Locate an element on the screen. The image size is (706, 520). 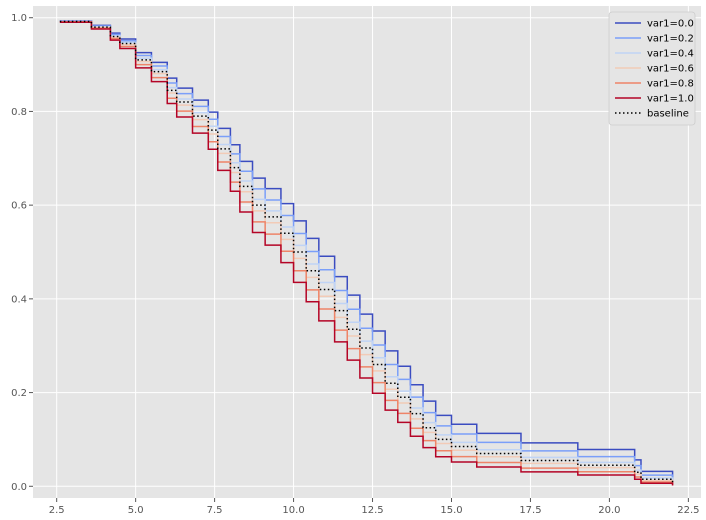
legend-label: var1=0.2 is located at coordinates (670, 39).